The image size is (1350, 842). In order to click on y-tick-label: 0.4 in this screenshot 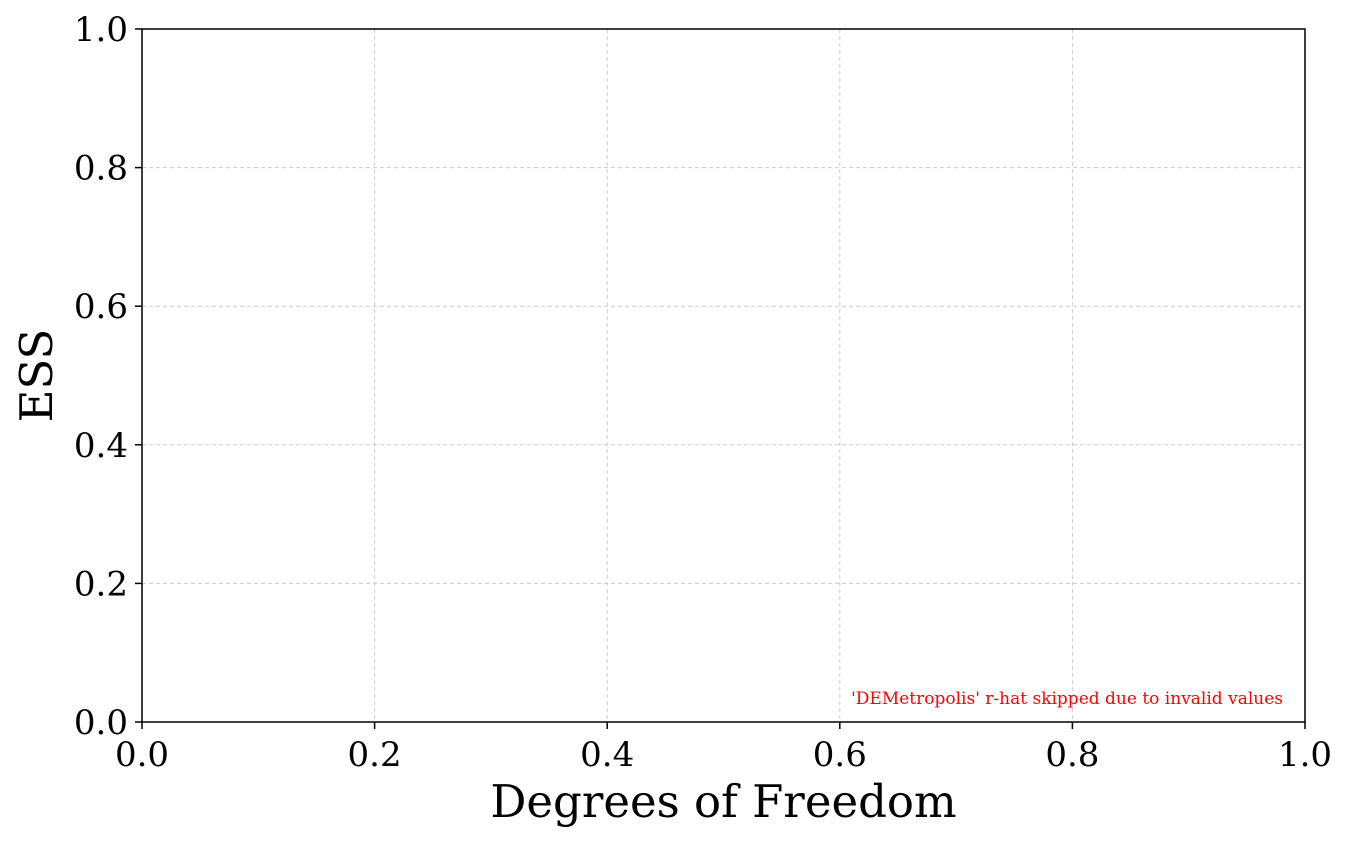, I will do `click(101, 446)`.